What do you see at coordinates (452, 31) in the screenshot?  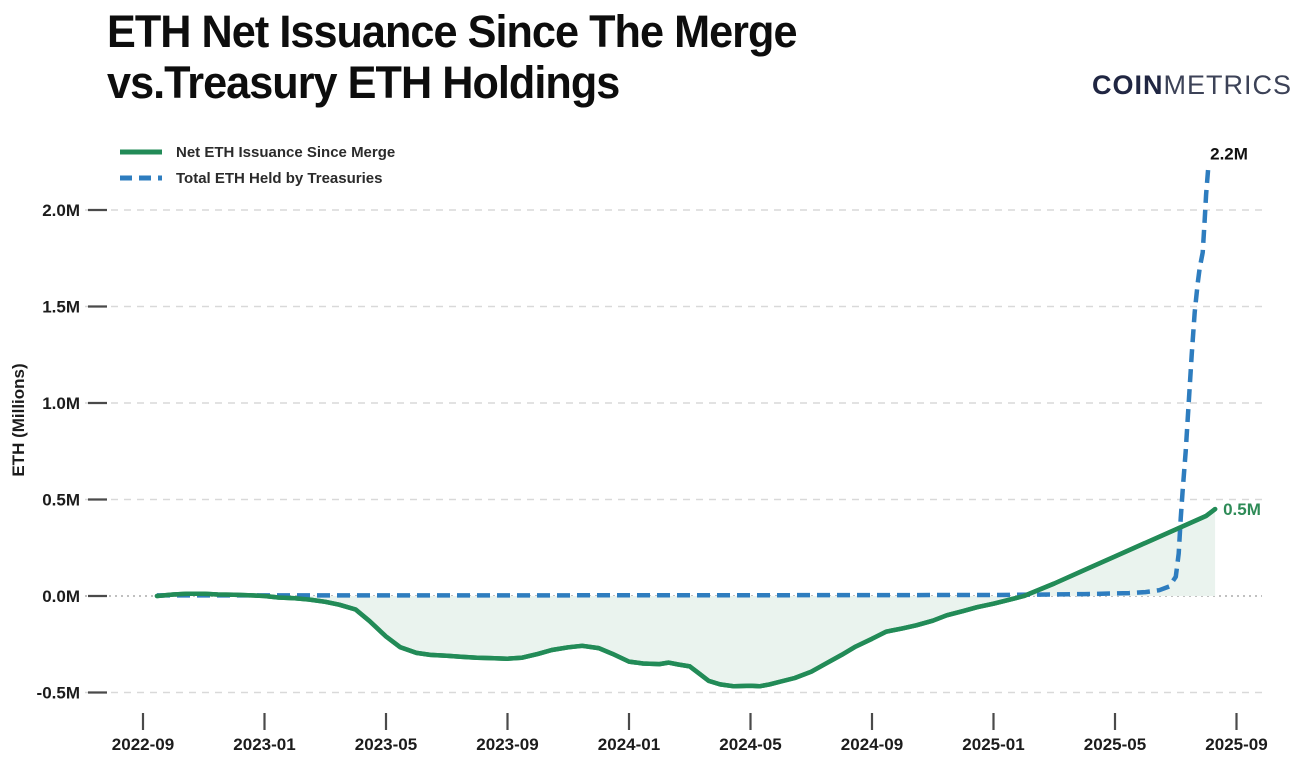 I see `chart-title-line1: ETH Net Issuance Since The Merge` at bounding box center [452, 31].